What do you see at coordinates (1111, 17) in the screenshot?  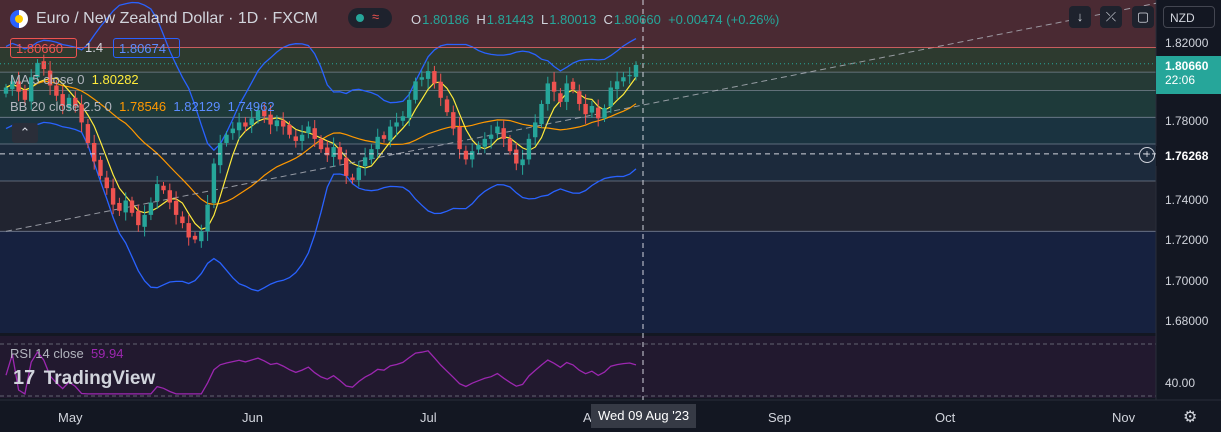 I see `collapse-icon: ⤫` at bounding box center [1111, 17].